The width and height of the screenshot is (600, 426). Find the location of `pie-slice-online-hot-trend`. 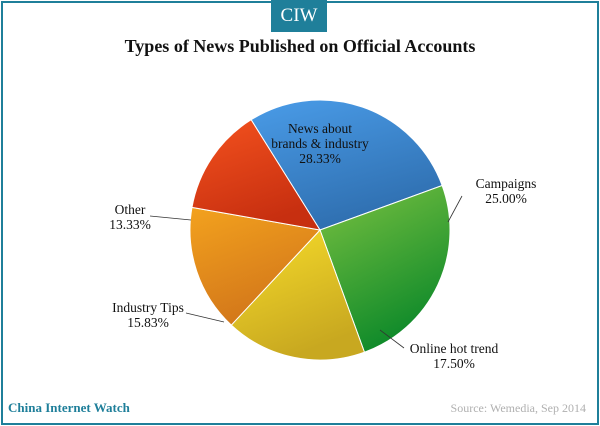

pie-slice-online-hot-trend is located at coordinates (298, 295).